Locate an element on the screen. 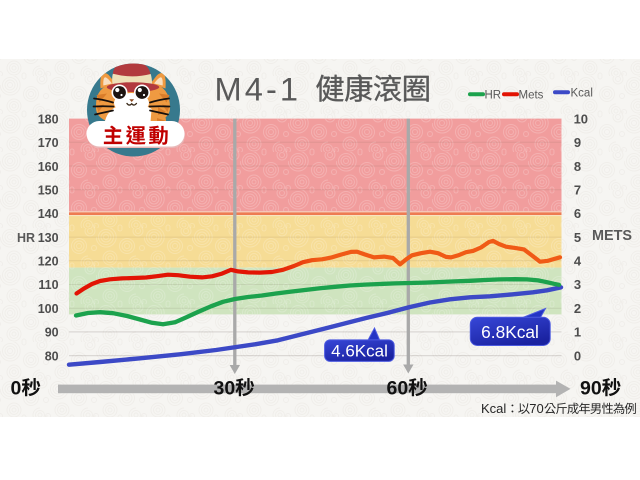 This screenshot has height=480, width=640. svg-text: M4-1 is located at coordinates (258, 89).